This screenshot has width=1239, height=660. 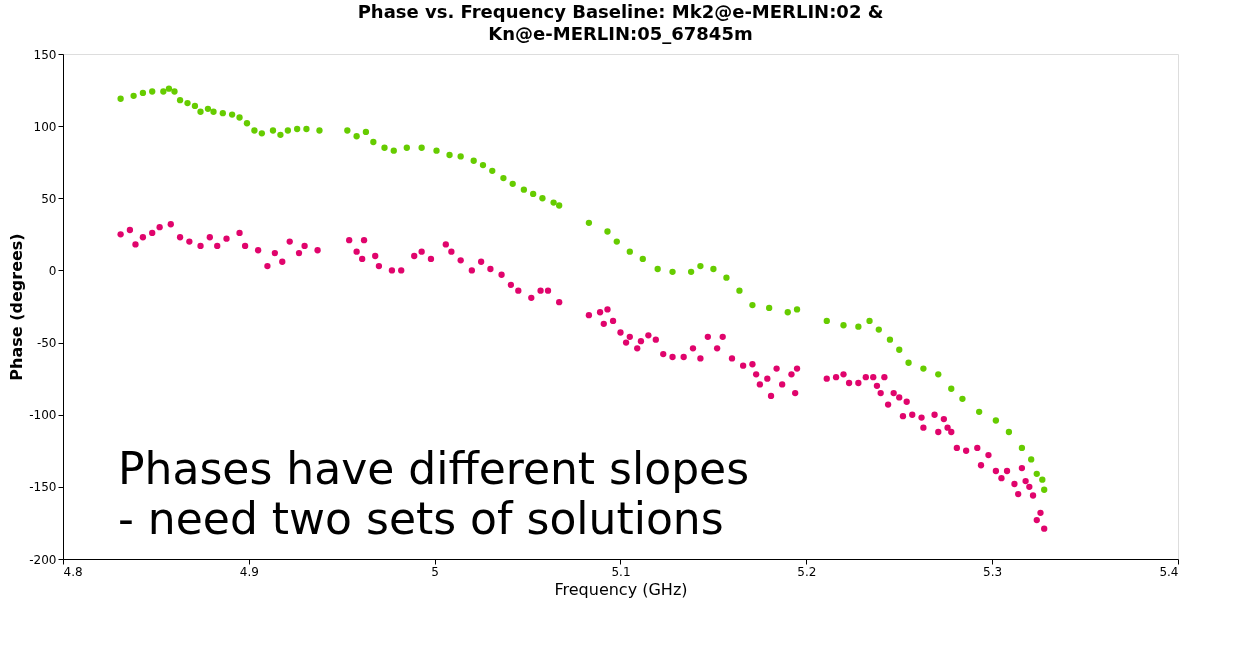 What do you see at coordinates (73, 571) in the screenshot?
I see `x-tick-label: 4.8` at bounding box center [73, 571].